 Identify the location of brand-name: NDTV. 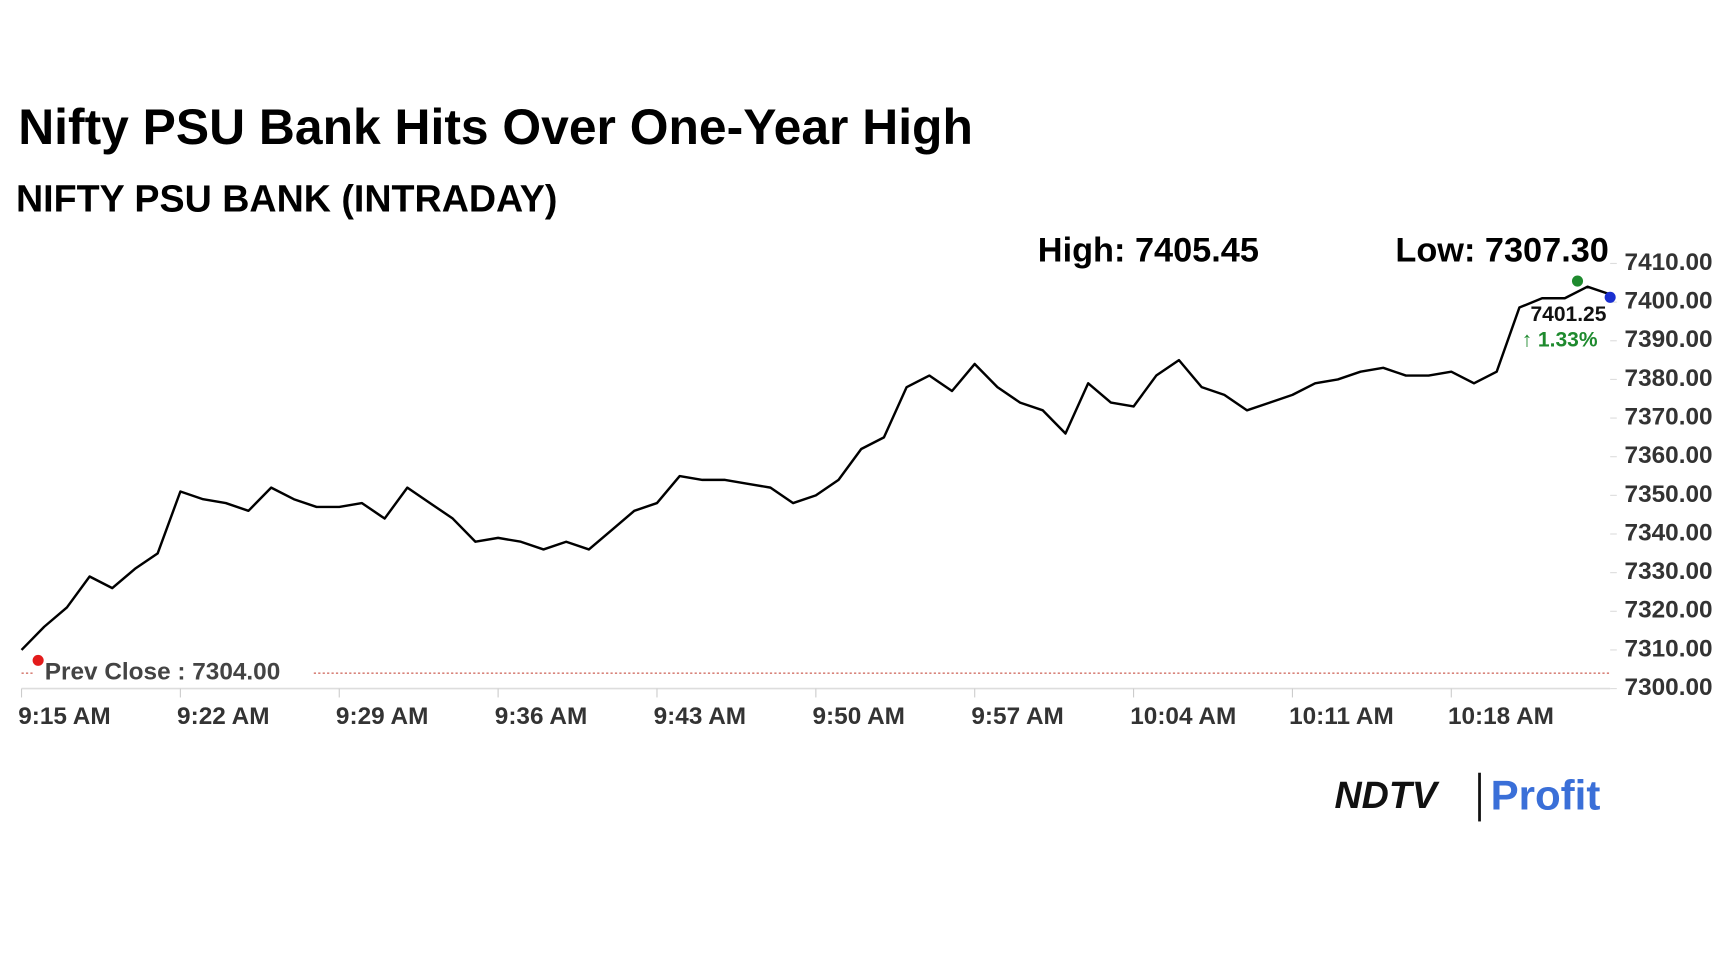
(1387, 795).